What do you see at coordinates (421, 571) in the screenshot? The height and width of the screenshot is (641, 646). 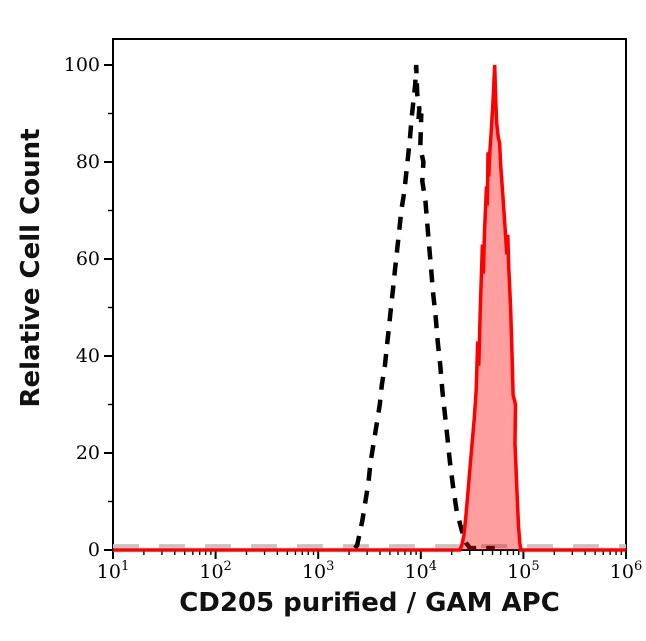 I see `x-tick-label: 10⁴` at bounding box center [421, 571].